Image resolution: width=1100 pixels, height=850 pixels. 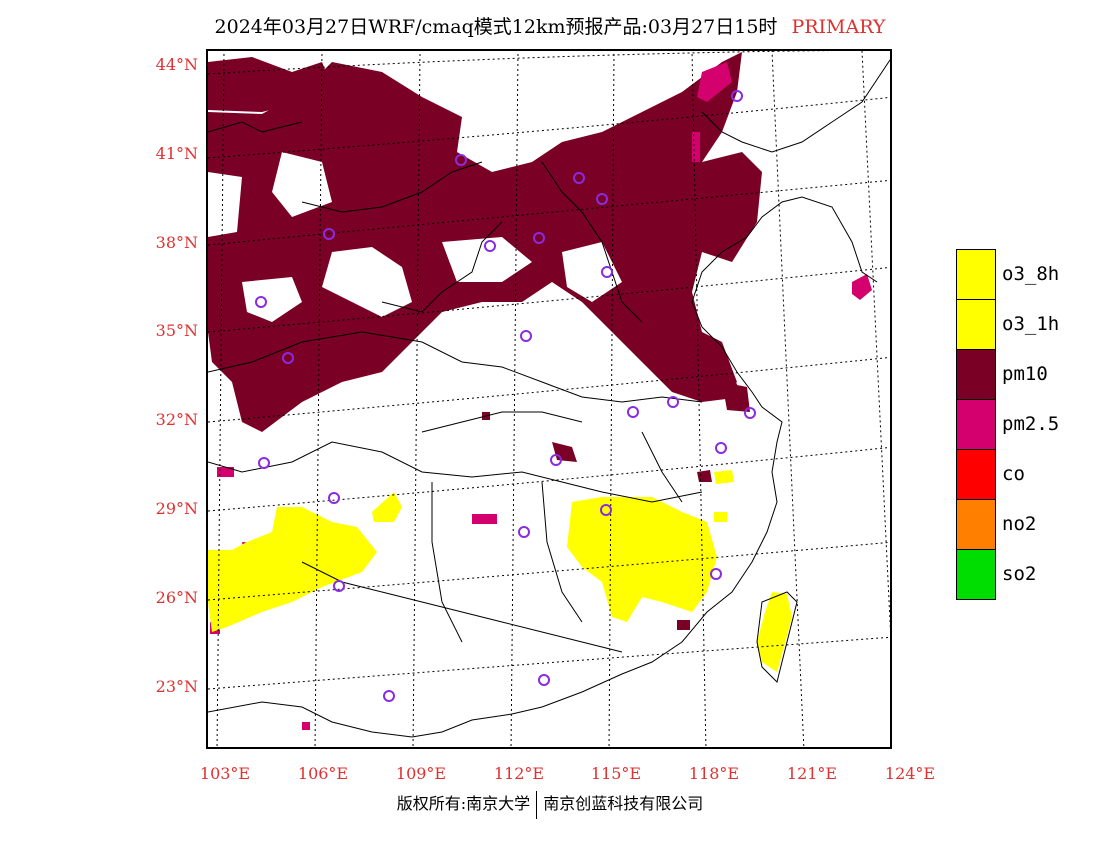 What do you see at coordinates (774, 632) in the screenshot?
I see `o3-taiwan` at bounding box center [774, 632].